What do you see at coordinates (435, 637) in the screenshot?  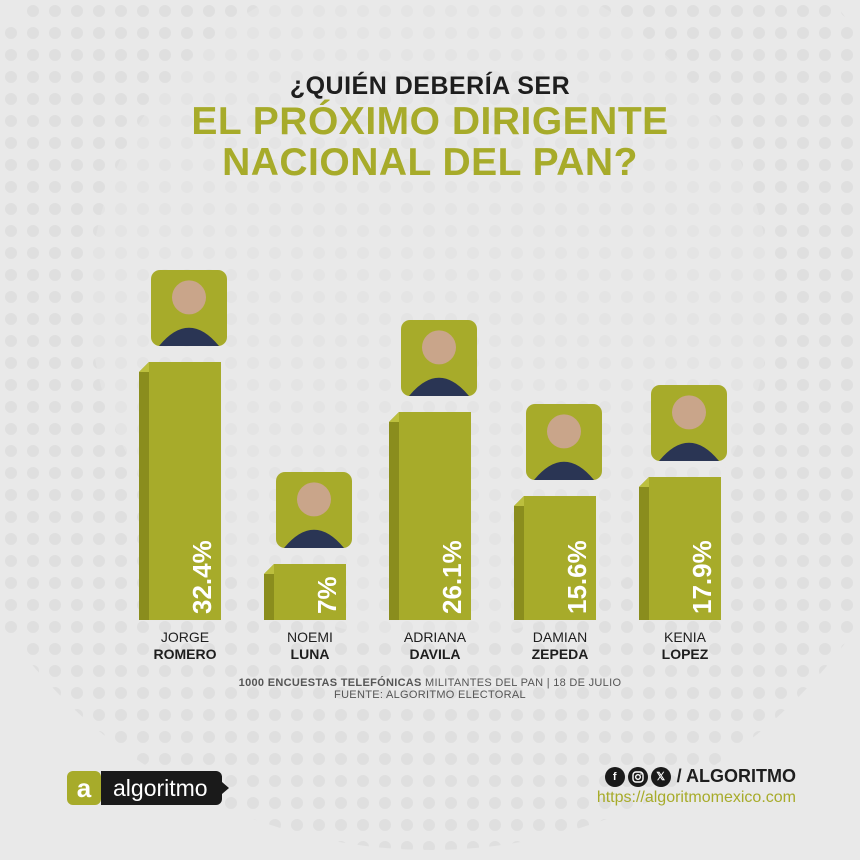 I see `candidate-first-name-3: ADRIANA` at bounding box center [435, 637].